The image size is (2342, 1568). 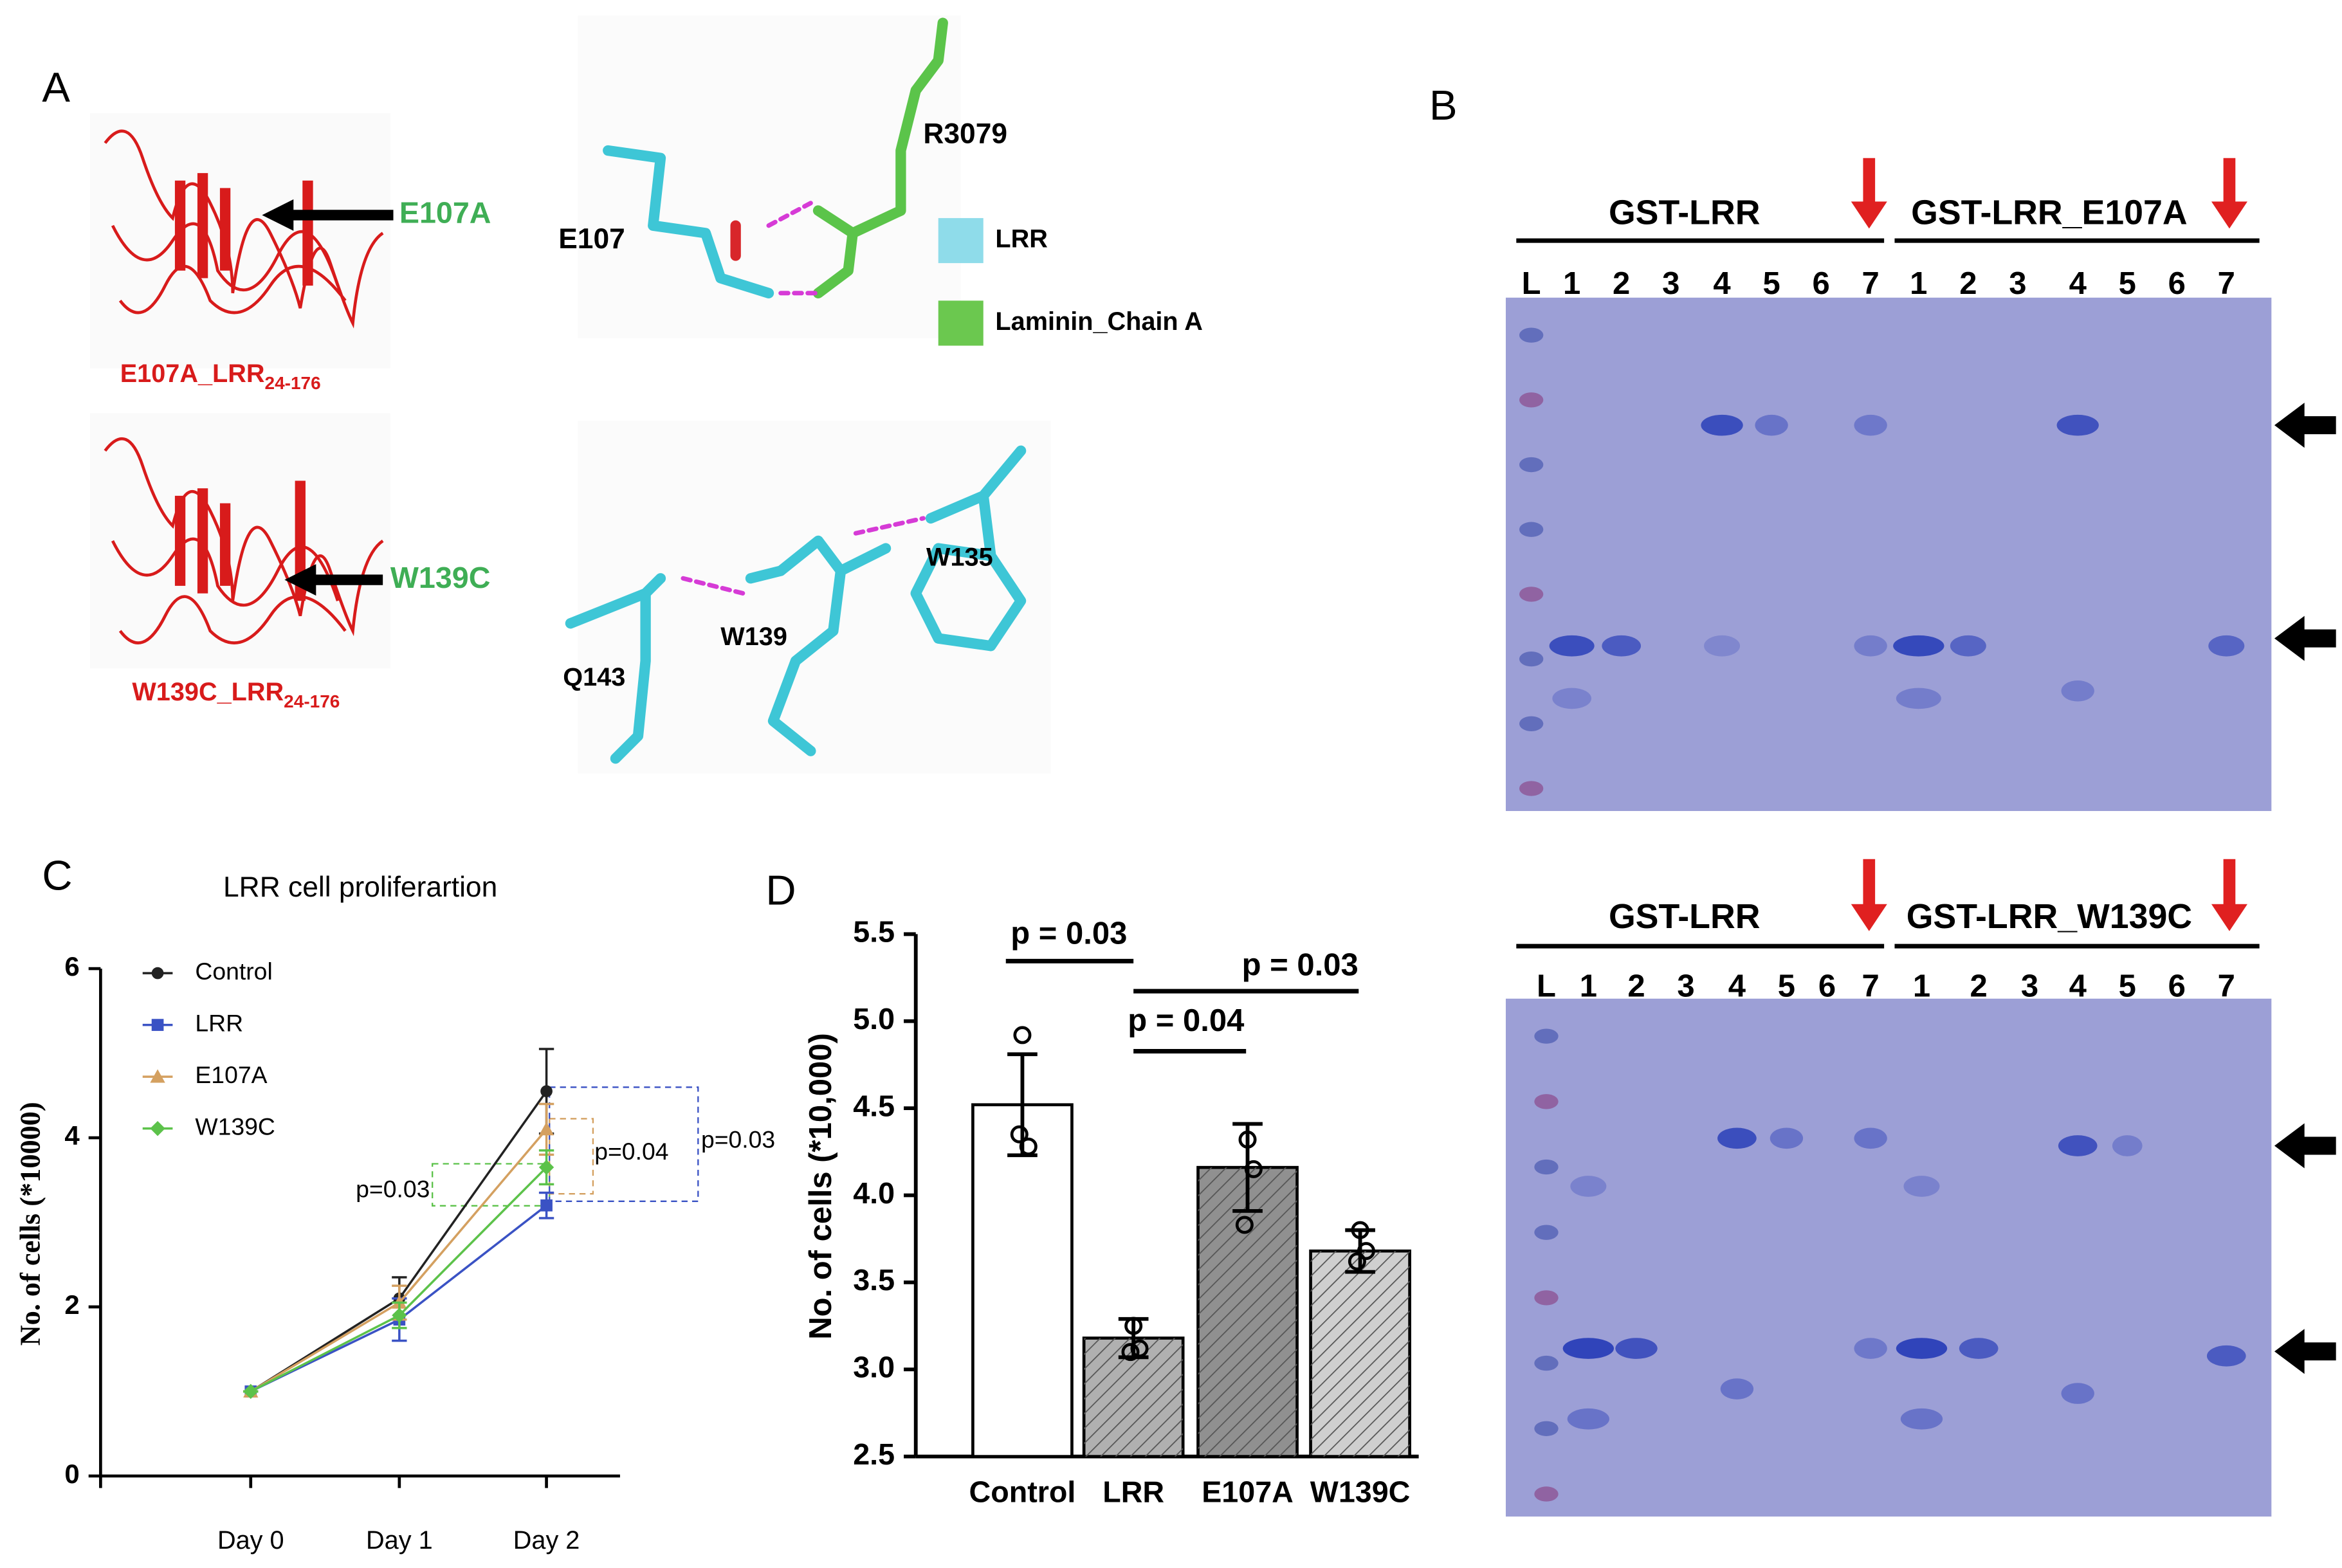 What do you see at coordinates (874, 1368) in the screenshot?
I see `y-tick-label: 3.0` at bounding box center [874, 1368].